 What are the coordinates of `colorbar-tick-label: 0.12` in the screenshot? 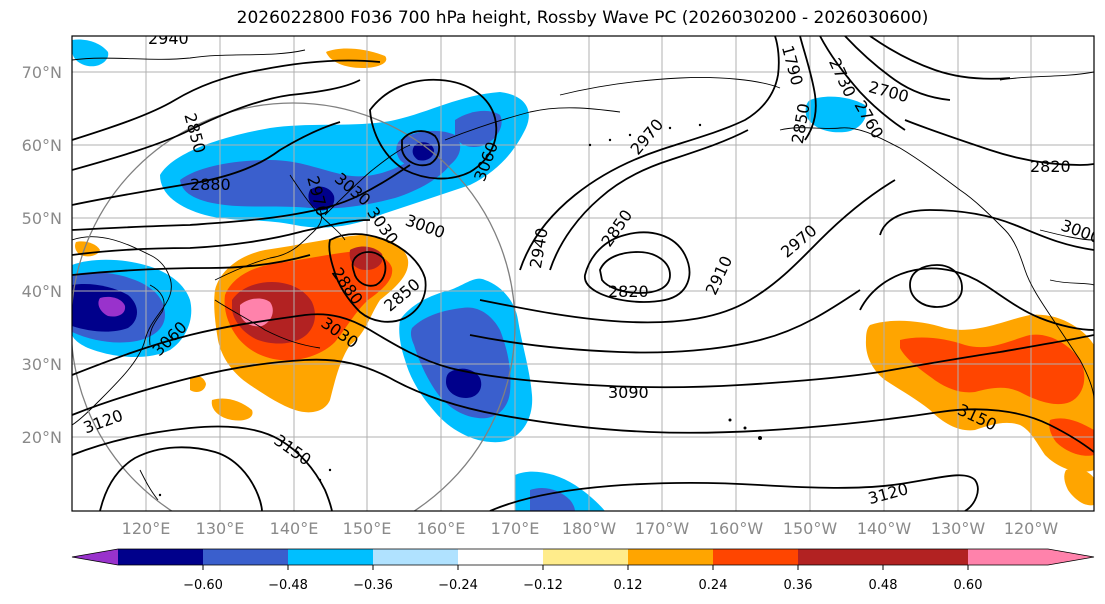 It's located at (628, 585).